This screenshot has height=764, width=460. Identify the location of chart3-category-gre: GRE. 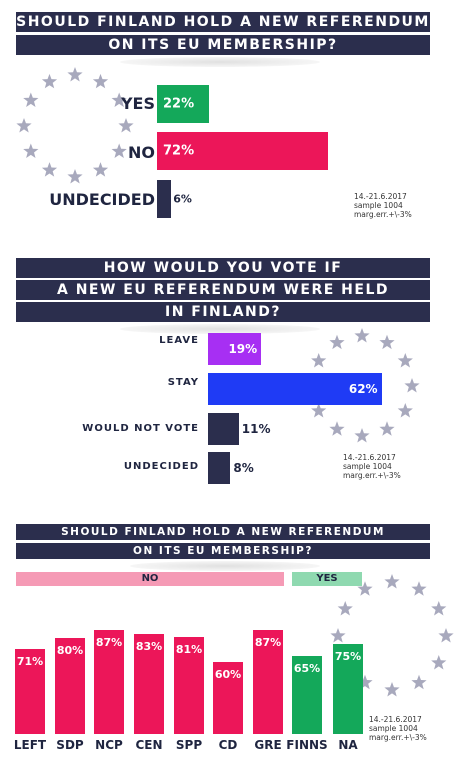
(268, 745).